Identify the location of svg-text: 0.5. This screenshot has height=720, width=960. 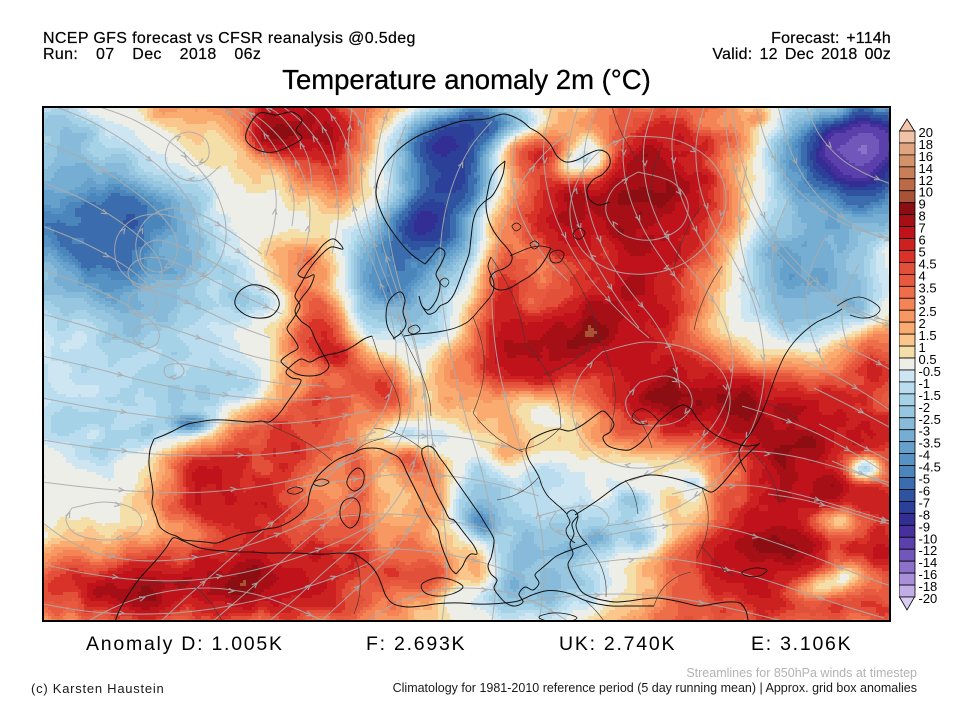
(928, 359).